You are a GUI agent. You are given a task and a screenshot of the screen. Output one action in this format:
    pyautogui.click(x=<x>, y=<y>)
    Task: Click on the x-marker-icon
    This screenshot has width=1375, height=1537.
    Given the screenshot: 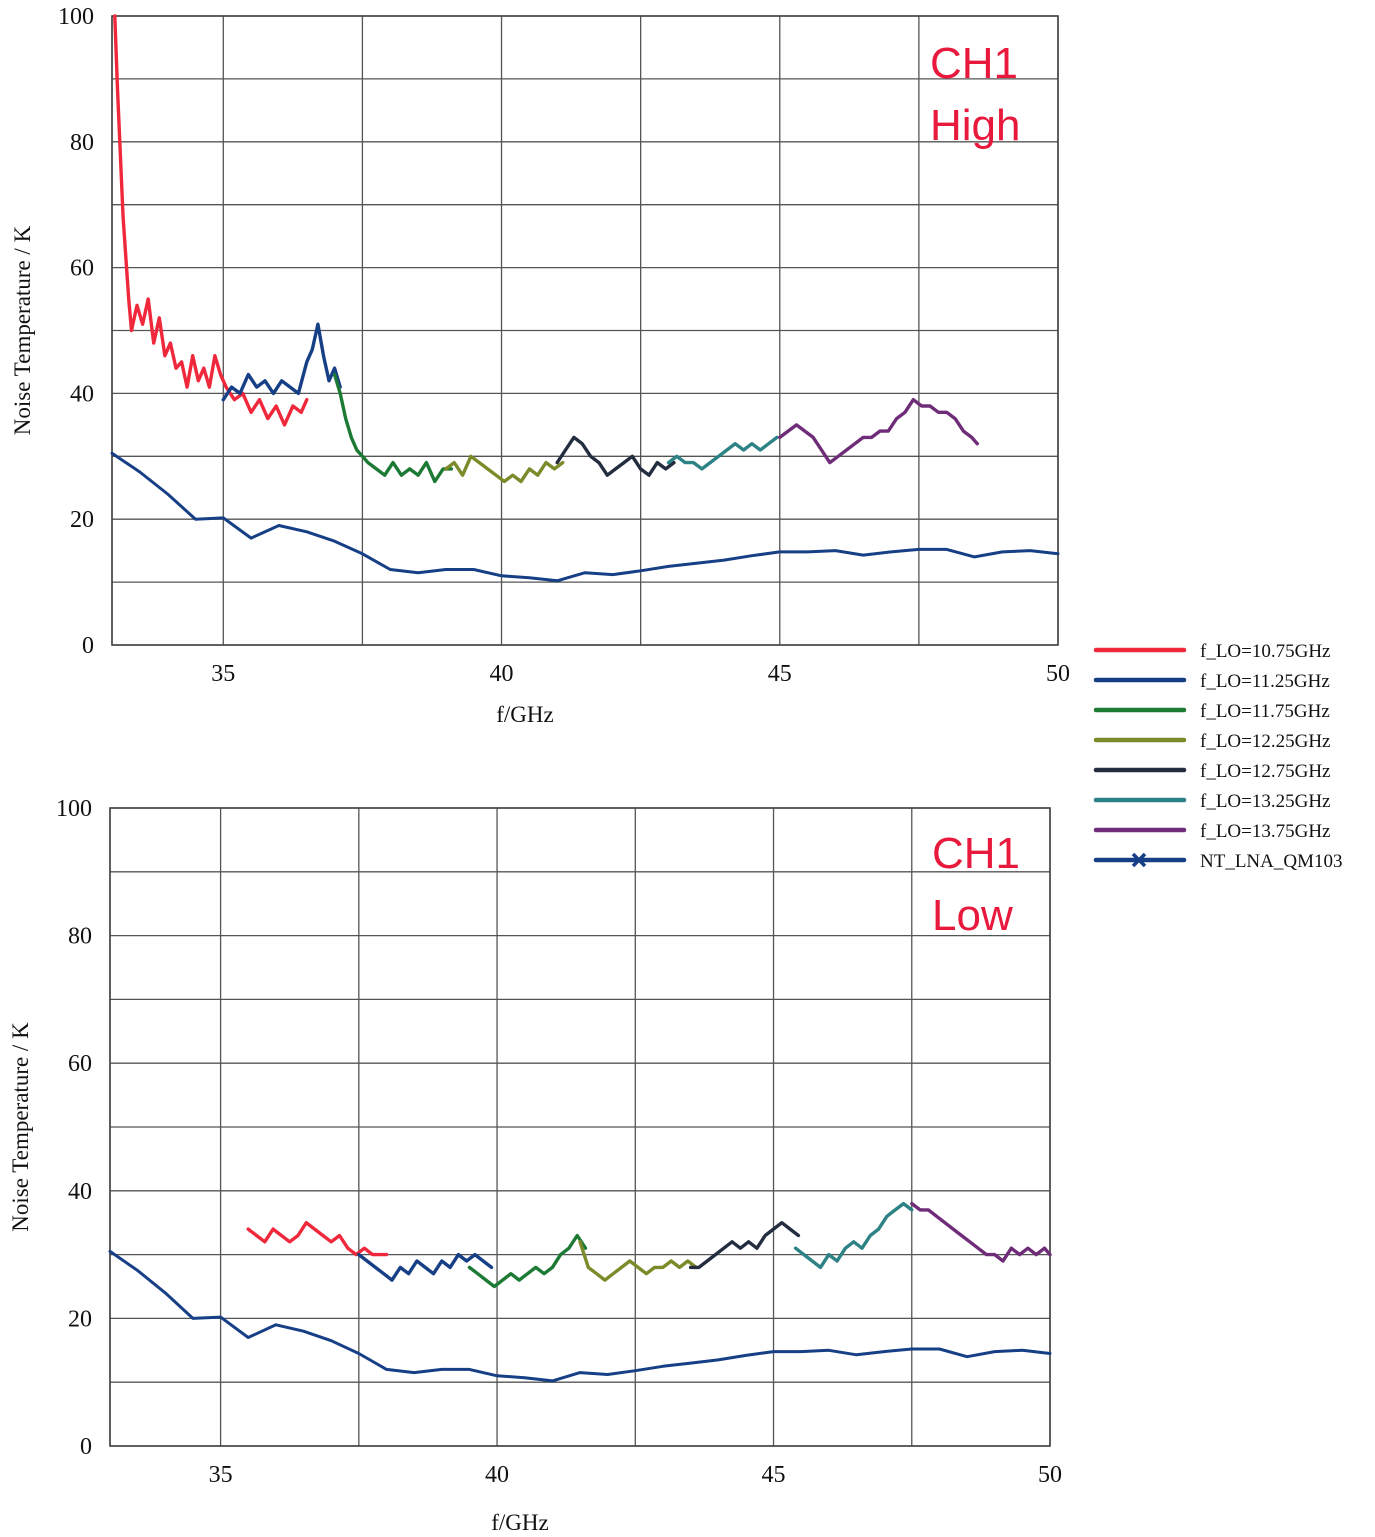 What is the action you would take?
    pyautogui.click(x=1139, y=860)
    